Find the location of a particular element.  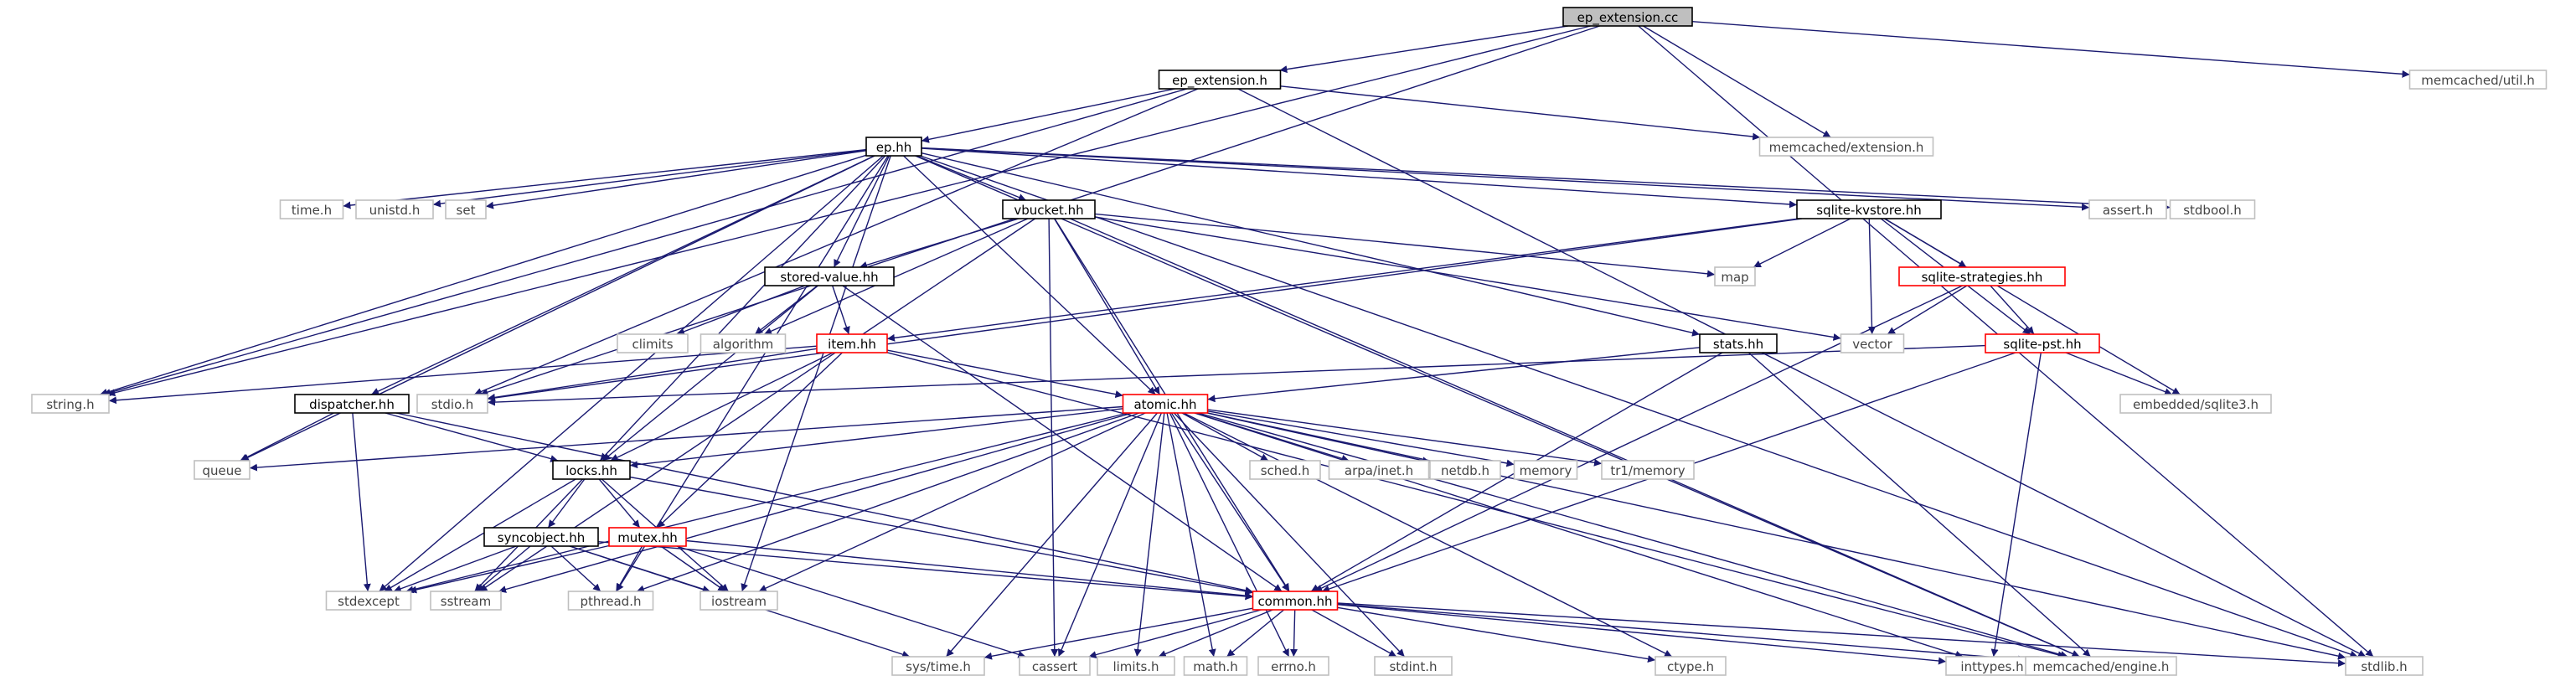

node-ep-extension-cc: ep_extension.cc is located at coordinates (1627, 17).